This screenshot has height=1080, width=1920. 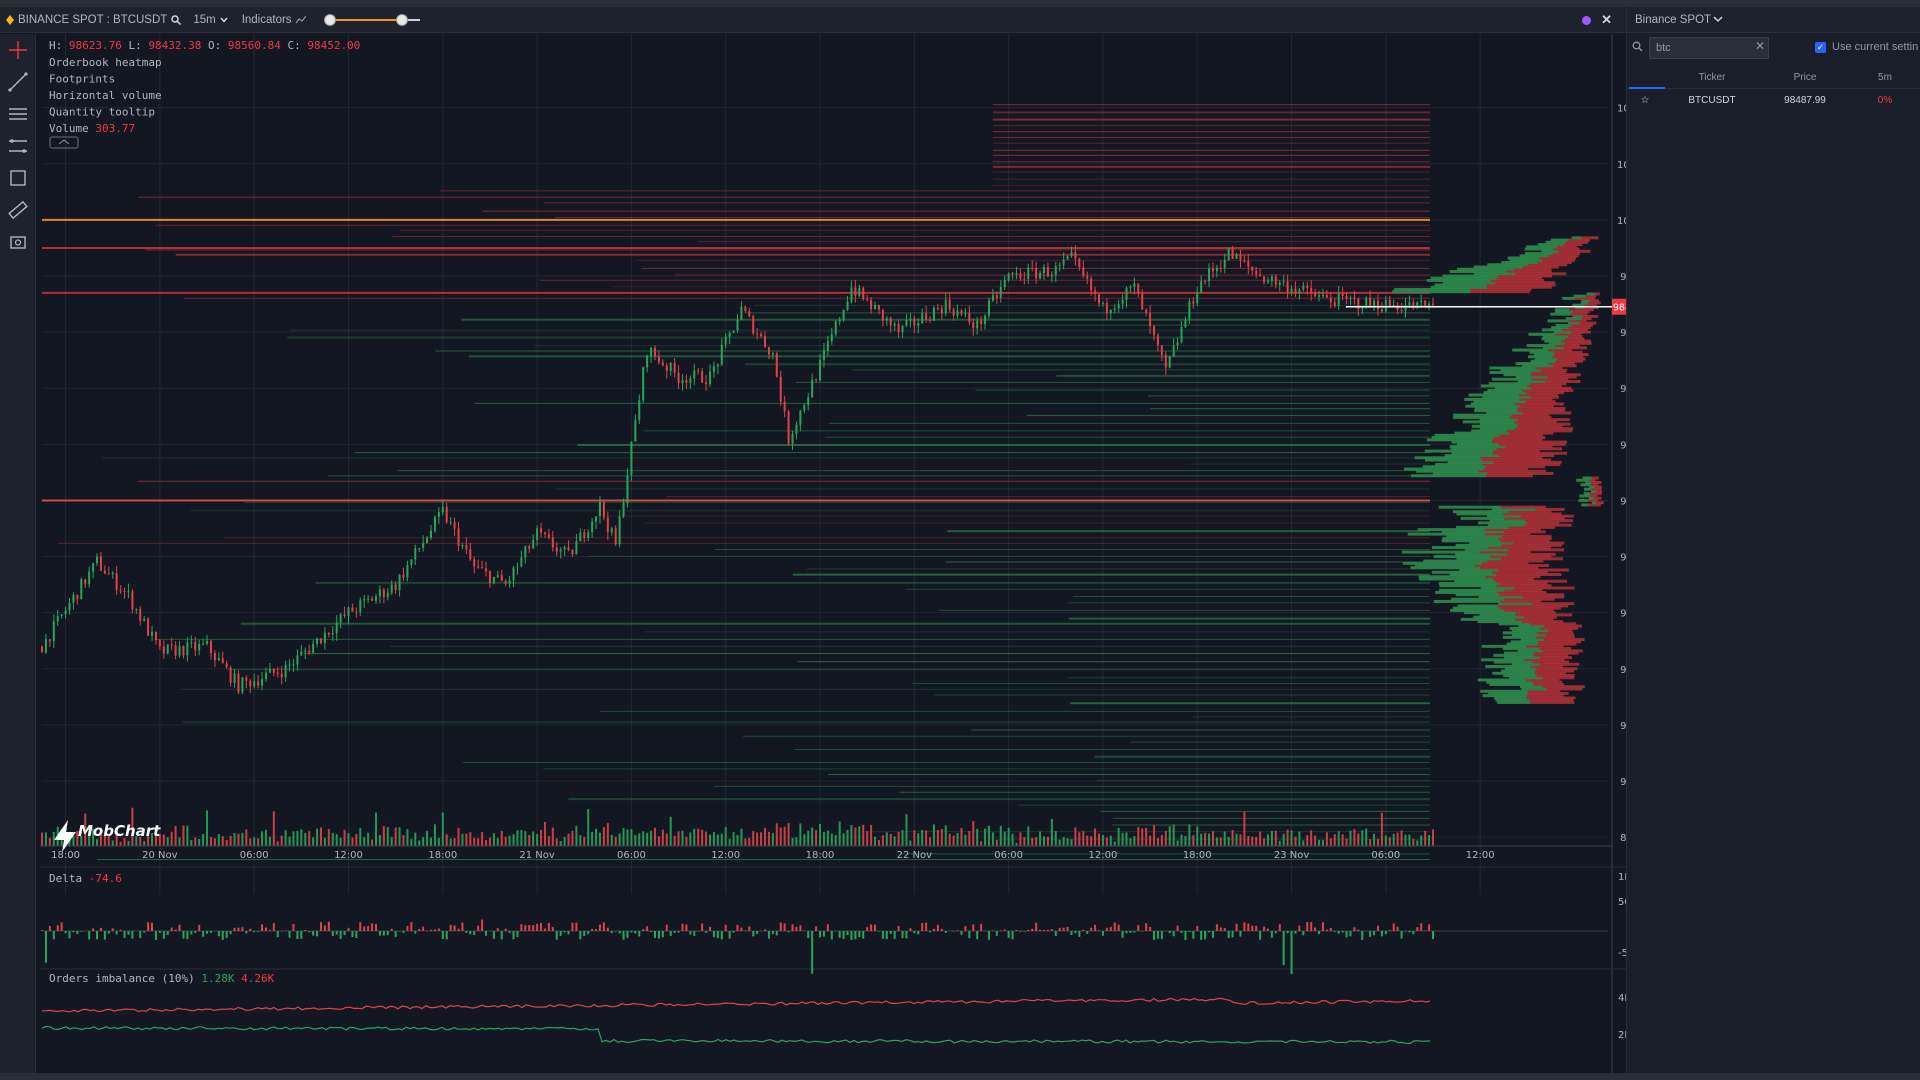 I want to click on exchange-selector: Binance SPOT, so click(x=1773, y=20).